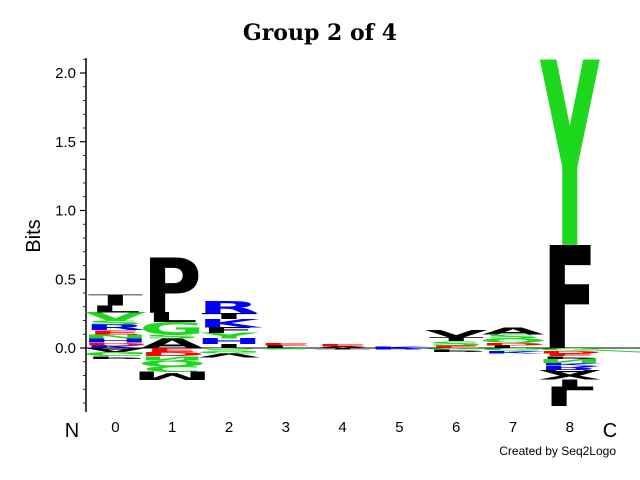  What do you see at coordinates (229, 427) in the screenshot?
I see `x-tick-label: 2` at bounding box center [229, 427].